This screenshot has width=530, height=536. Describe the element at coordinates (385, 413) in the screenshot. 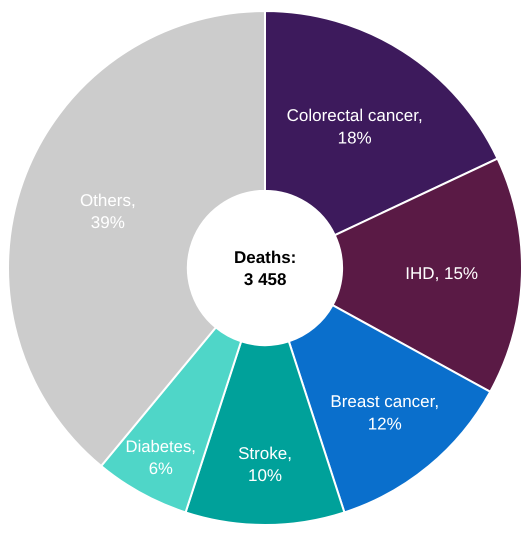

I see `slice-label: Breast cancer, 12%` at that location.